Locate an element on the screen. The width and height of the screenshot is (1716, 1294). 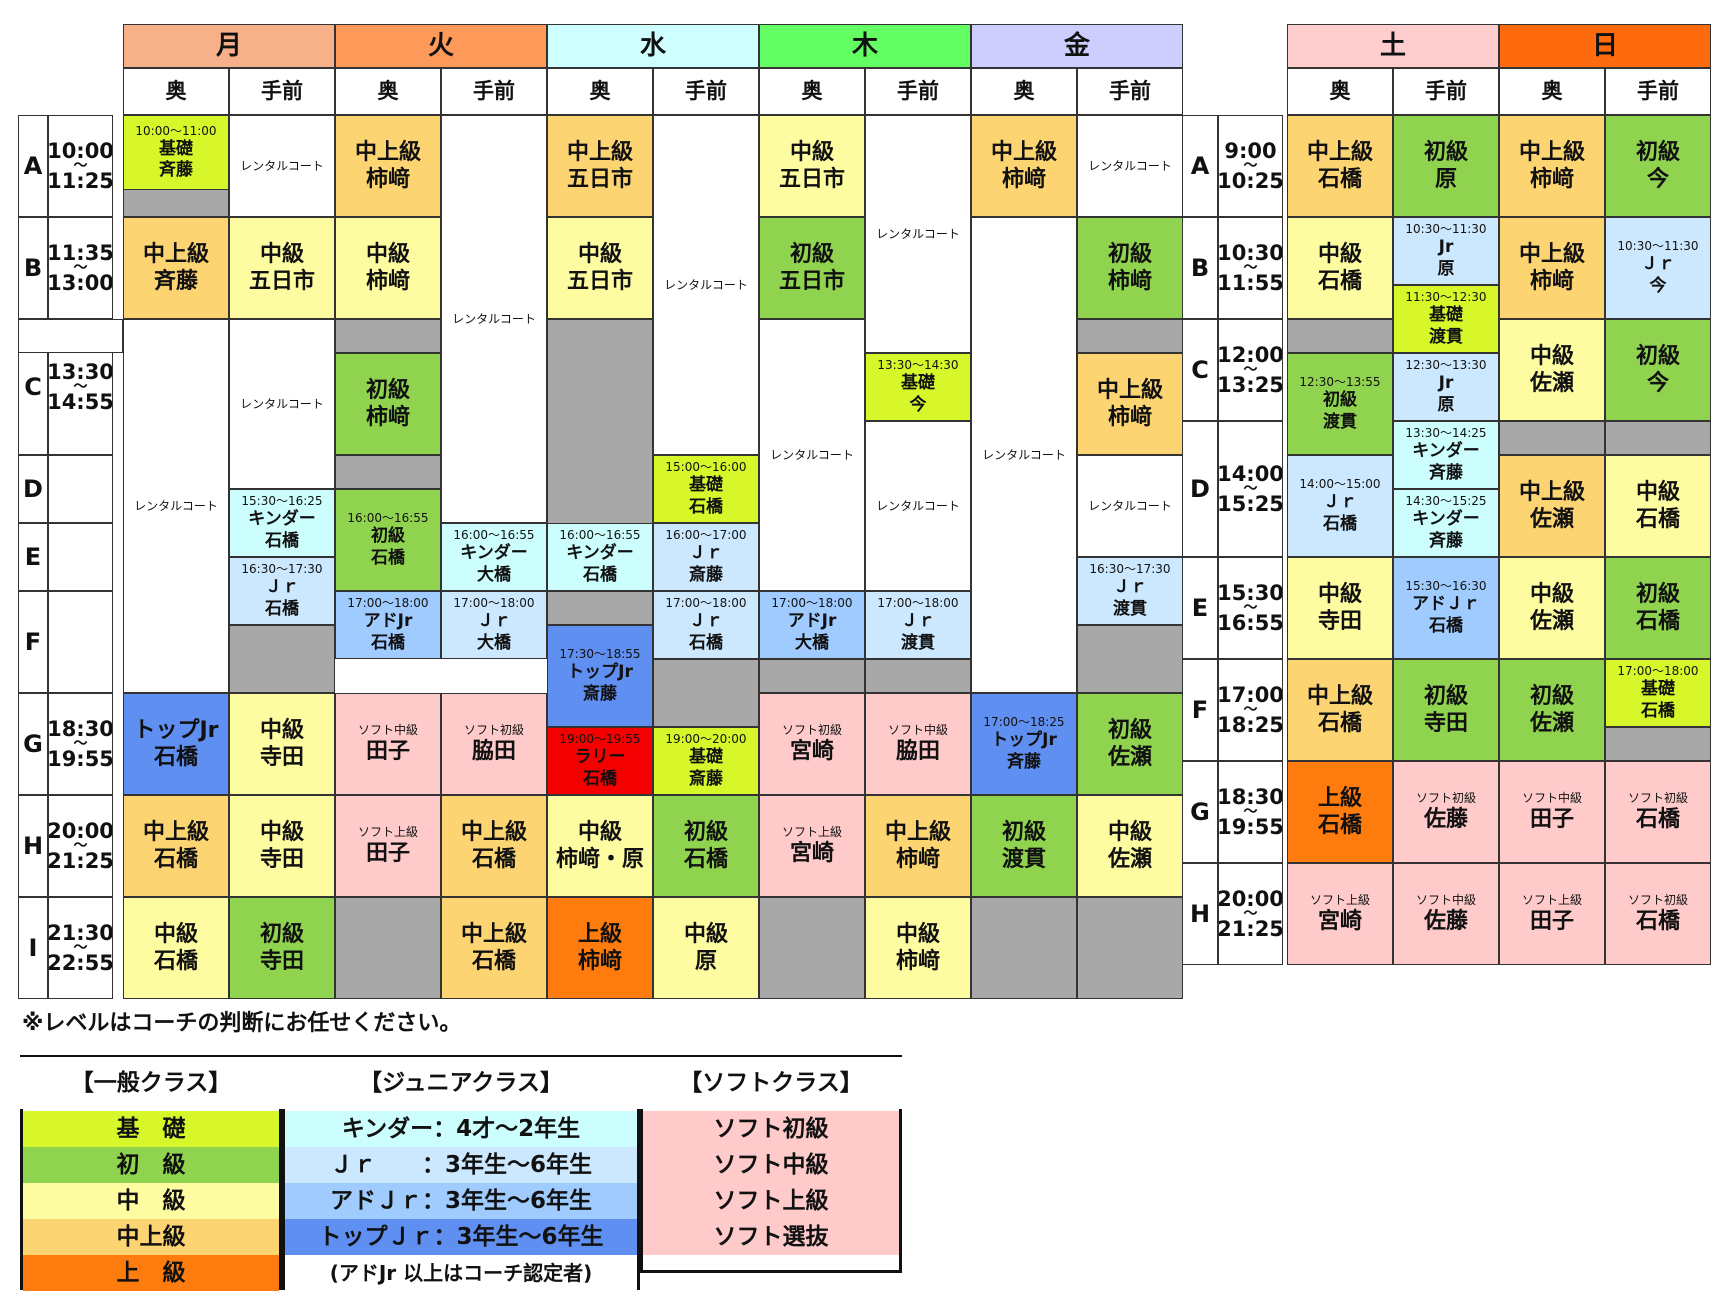
class-cell: 中上級 佐瀬 is located at coordinates (1552, 506).